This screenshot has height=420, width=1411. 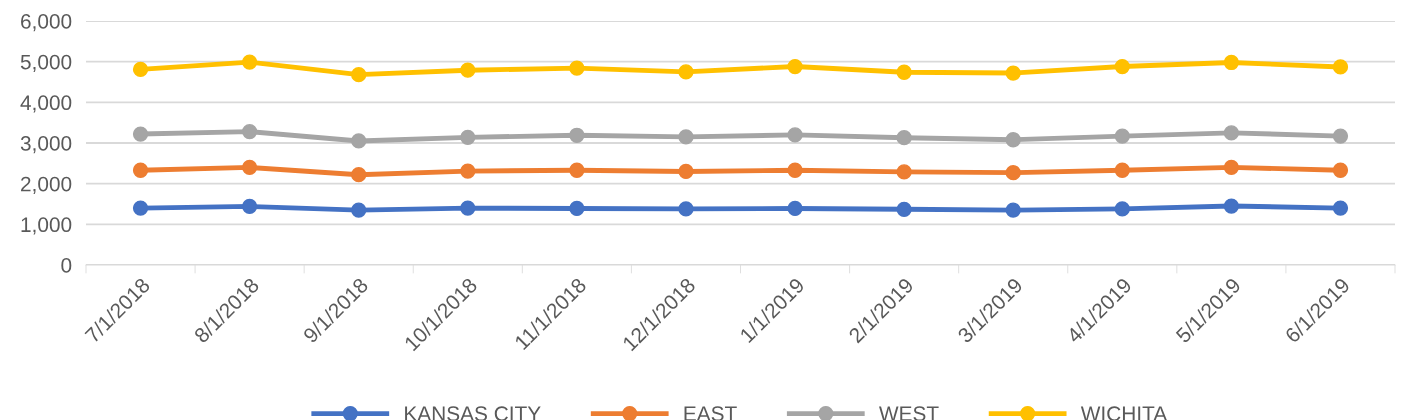 What do you see at coordinates (46, 185) in the screenshot?
I see `y-tick-label: 2,000` at bounding box center [46, 185].